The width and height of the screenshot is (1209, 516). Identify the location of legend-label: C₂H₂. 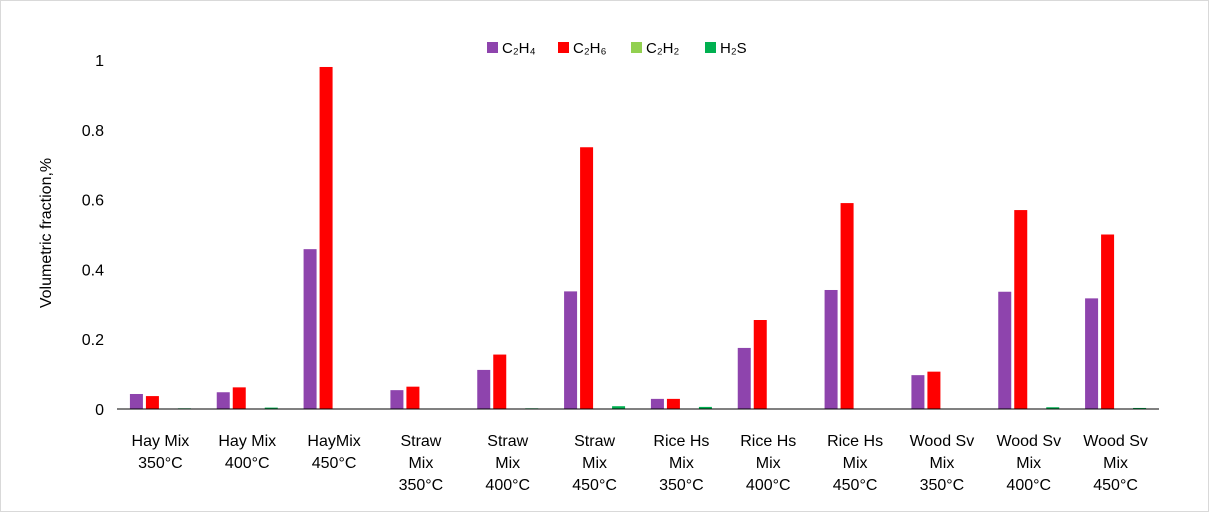
(662, 48).